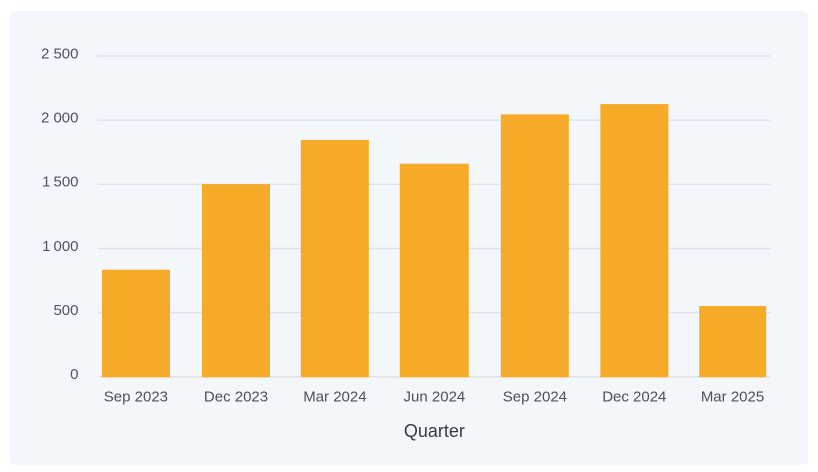  Describe the element at coordinates (65, 310) in the screenshot. I see `svg-text: 500` at that location.